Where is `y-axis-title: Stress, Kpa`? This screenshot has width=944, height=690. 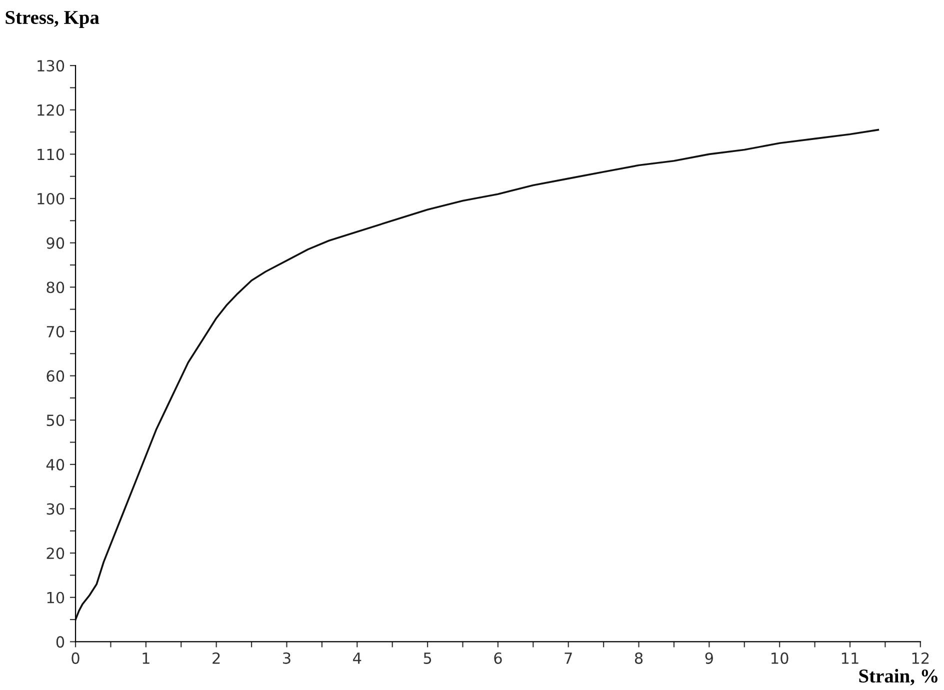
y-axis-title: Stress, Kpa is located at coordinates (53, 19).